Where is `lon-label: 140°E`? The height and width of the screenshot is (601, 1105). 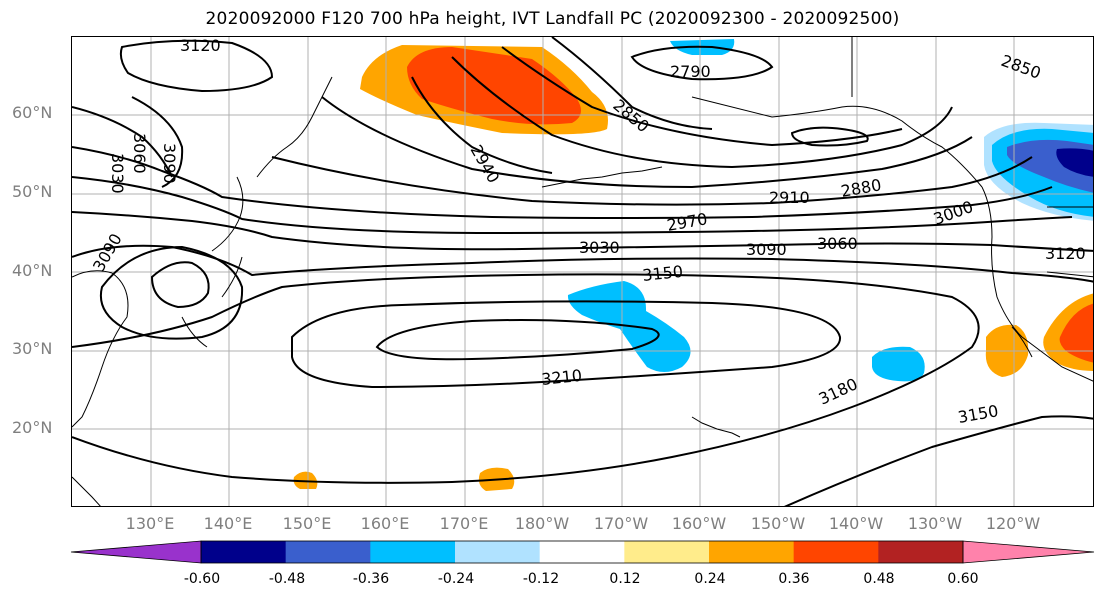
lon-label: 140°E is located at coordinates (228, 523).